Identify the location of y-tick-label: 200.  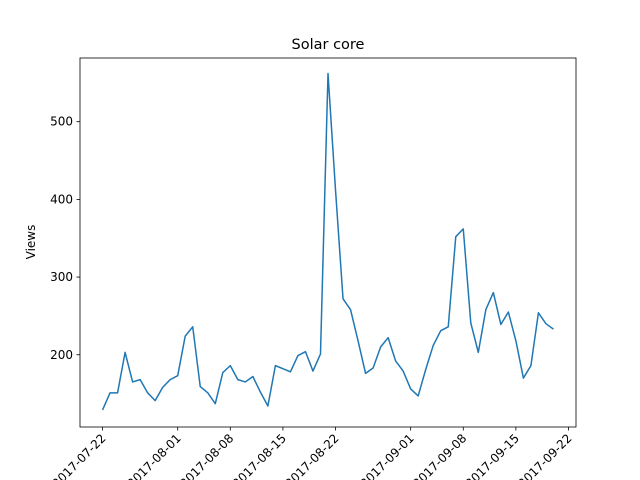
(61, 355).